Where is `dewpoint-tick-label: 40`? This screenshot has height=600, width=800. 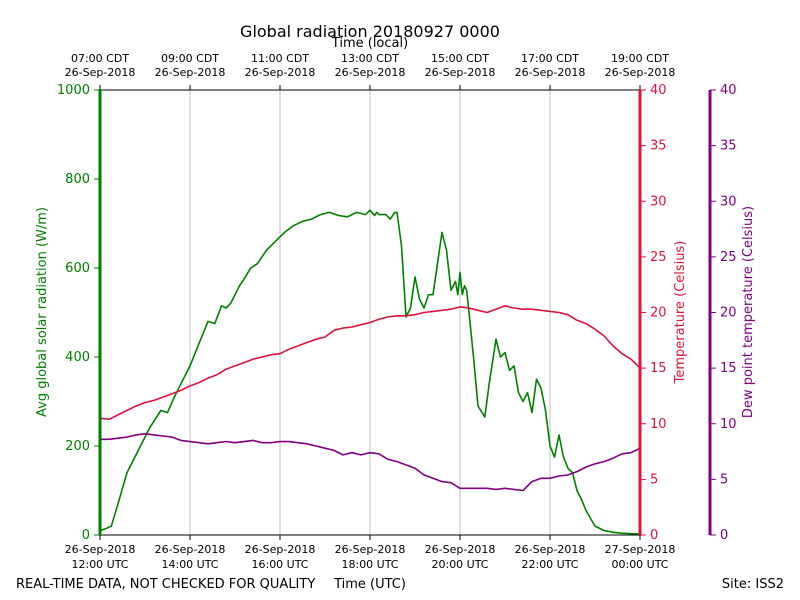
dewpoint-tick-label: 40 is located at coordinates (728, 90).